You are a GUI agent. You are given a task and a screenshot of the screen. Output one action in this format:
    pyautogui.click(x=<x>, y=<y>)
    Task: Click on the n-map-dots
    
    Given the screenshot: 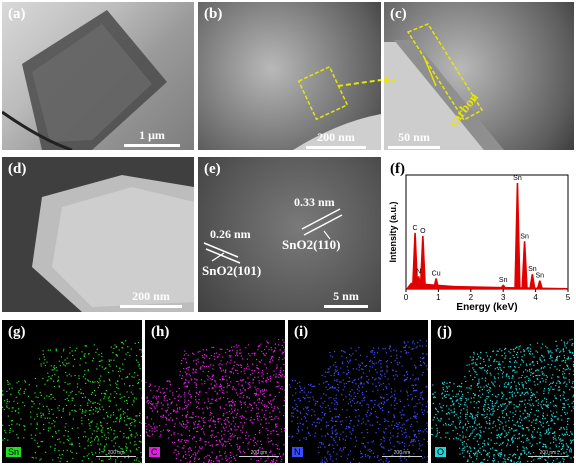 What is the action you would take?
    pyautogui.click(x=358, y=401)
    